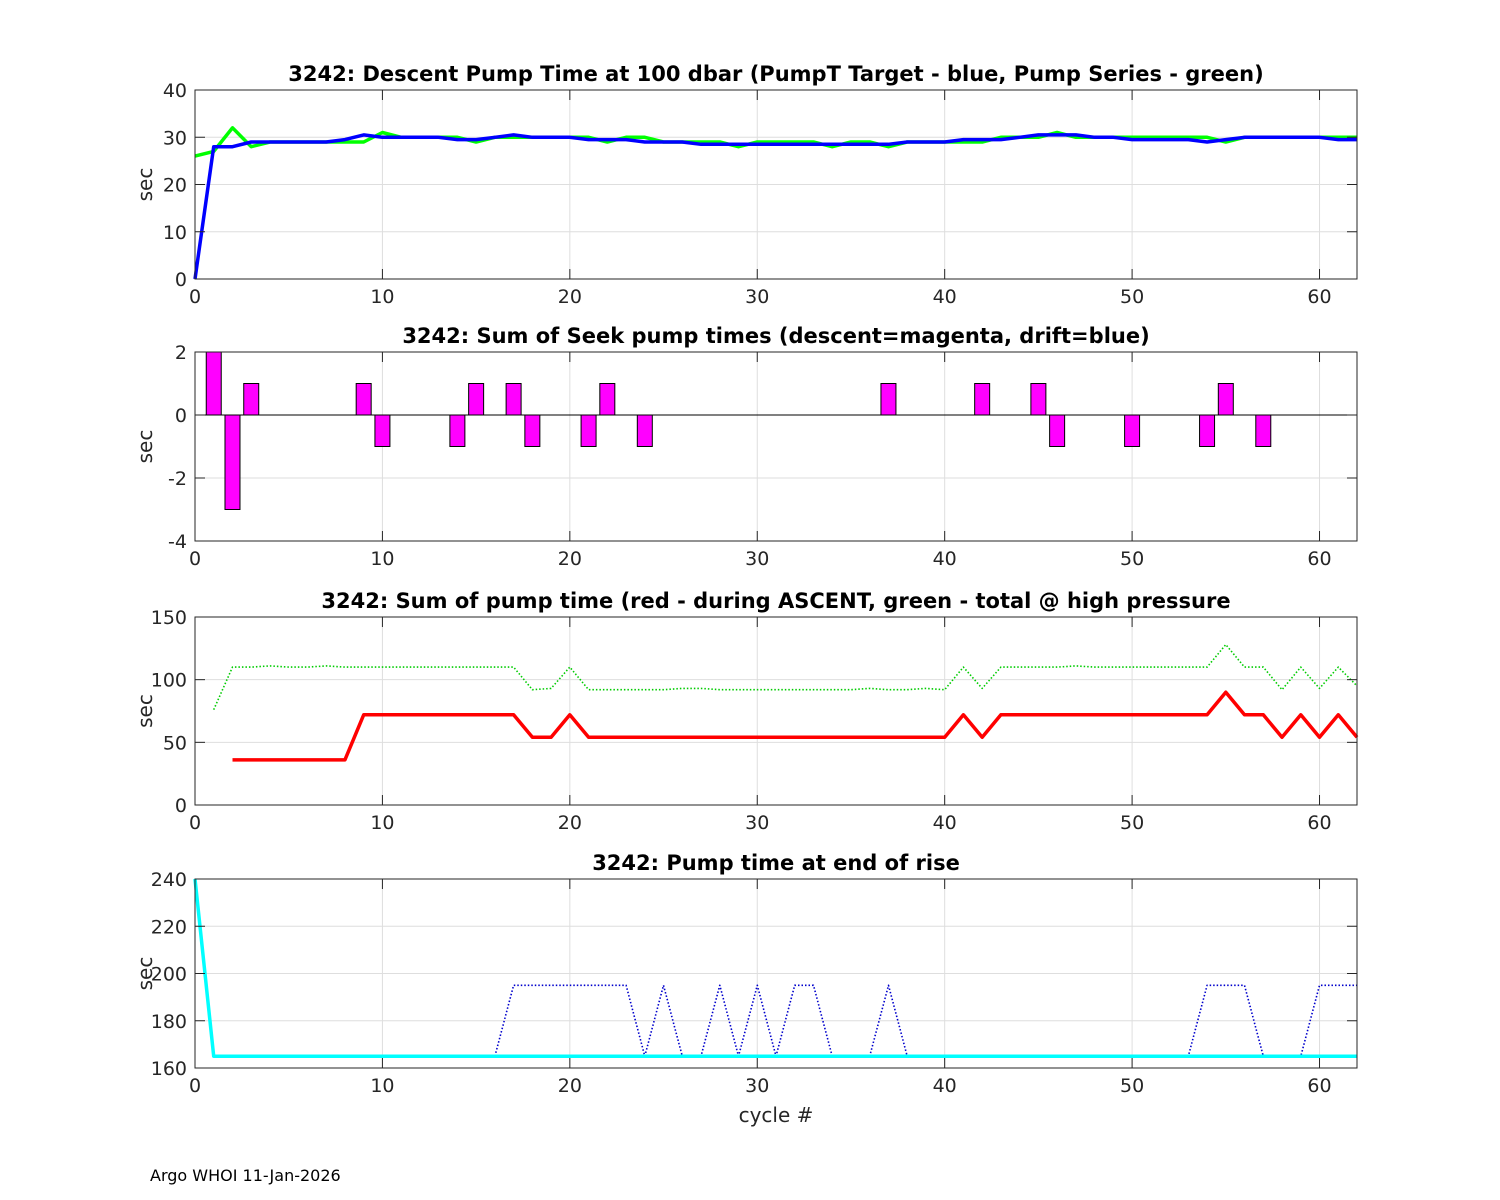  I want to click on y-tick-label: 160, so click(169, 1069).